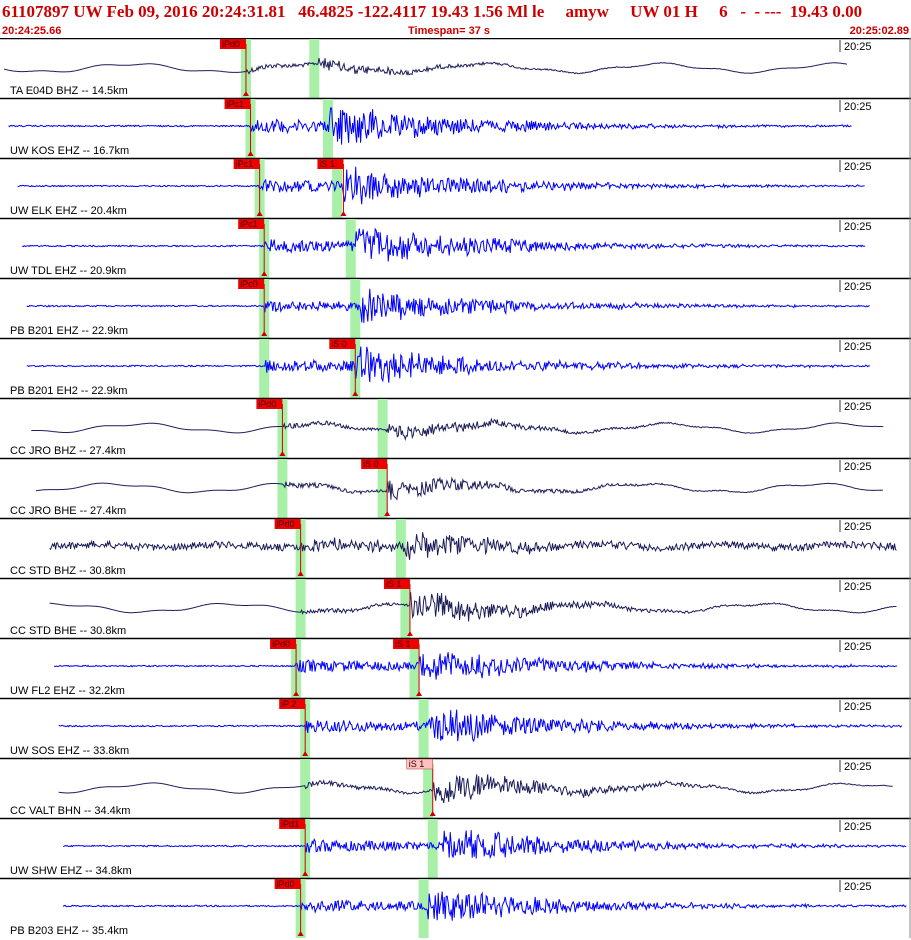  Describe the element at coordinates (455, 367) in the screenshot. I see `trace-panel: iS 0 20:25 PB B201 EH2 -- 22.9km` at that location.